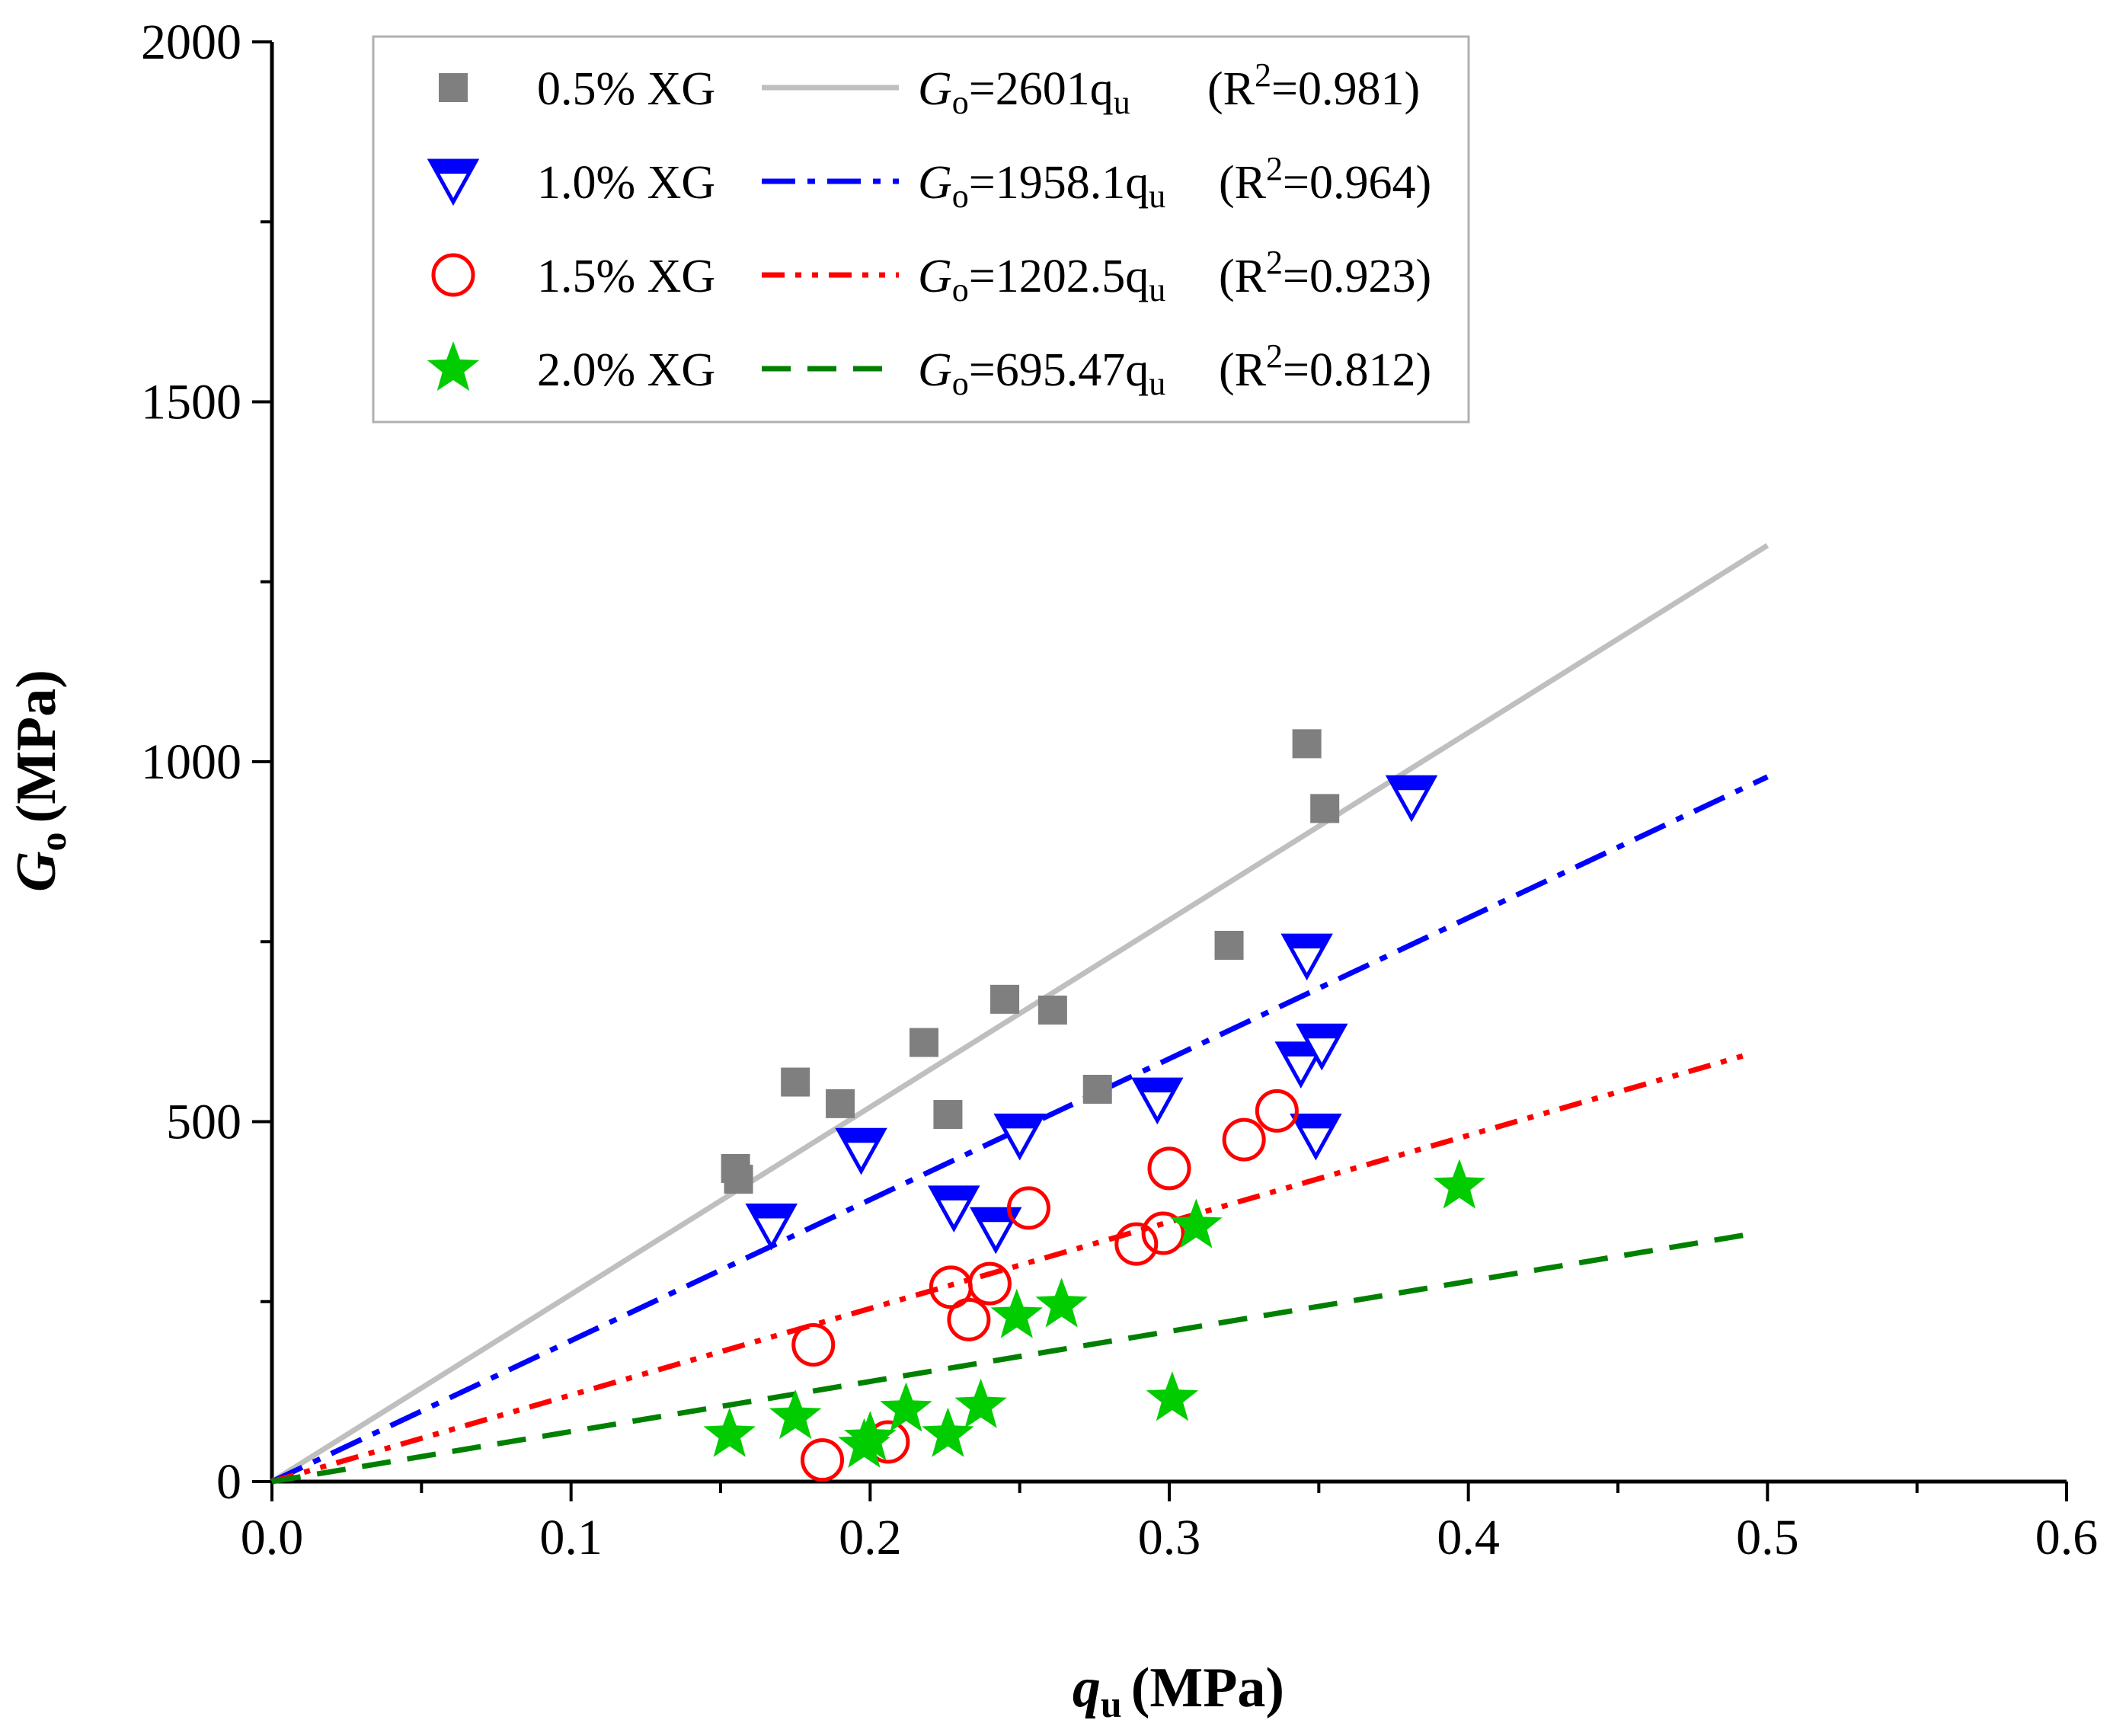  What do you see at coordinates (1468, 1537) in the screenshot?
I see `x-tick-label: 0.4` at bounding box center [1468, 1537].